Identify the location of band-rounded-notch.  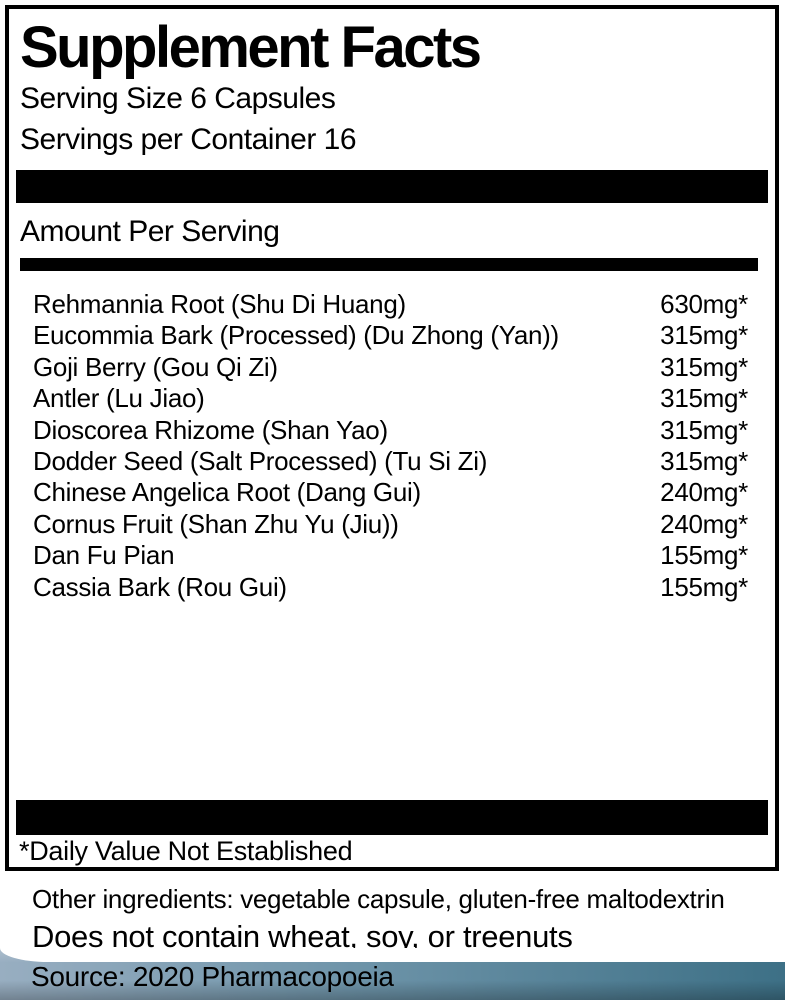
(392, 955).